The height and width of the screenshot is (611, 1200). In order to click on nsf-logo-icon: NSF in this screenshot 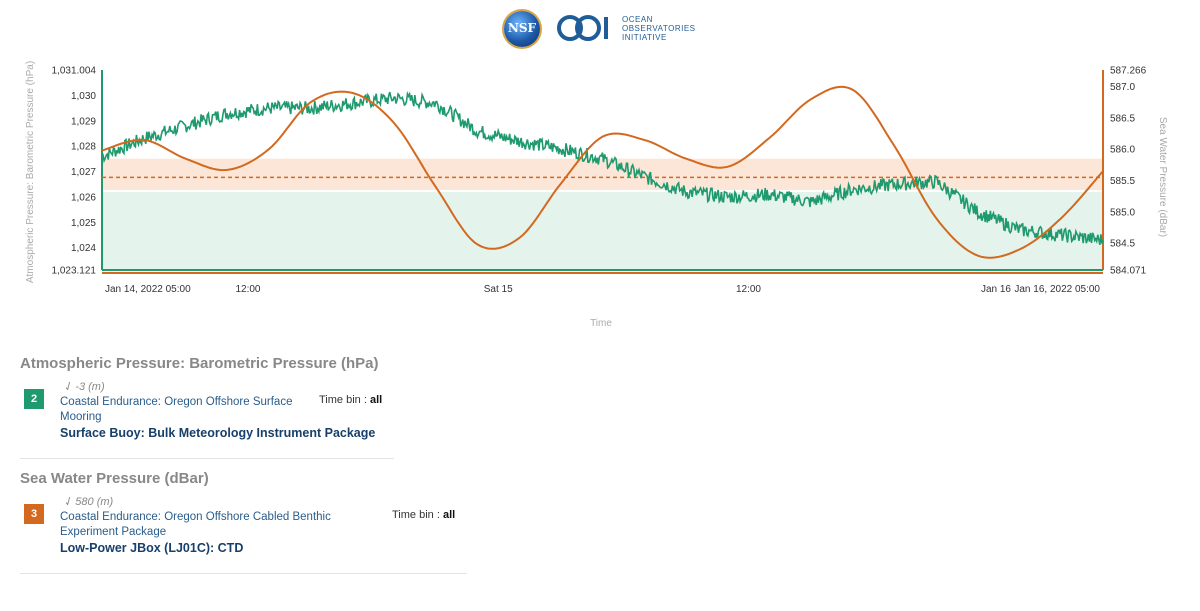, I will do `click(522, 29)`.